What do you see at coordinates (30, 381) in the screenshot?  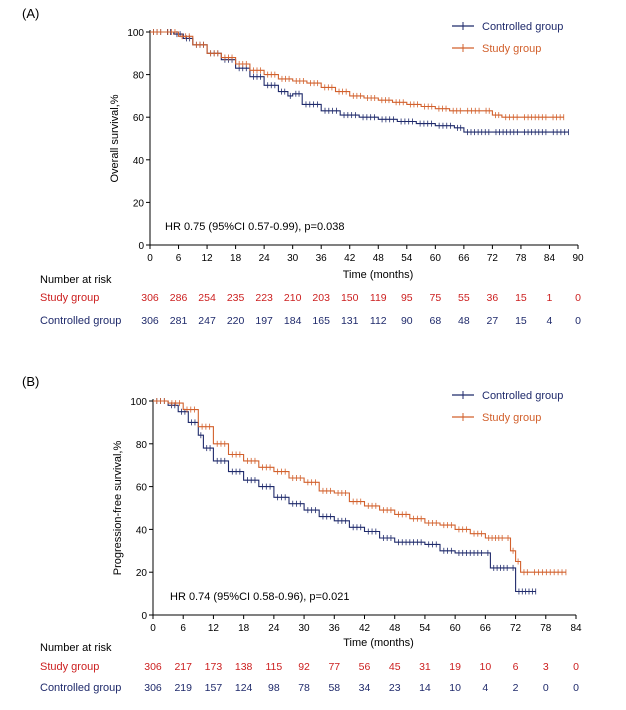 I see `panel-label: (B)` at bounding box center [30, 381].